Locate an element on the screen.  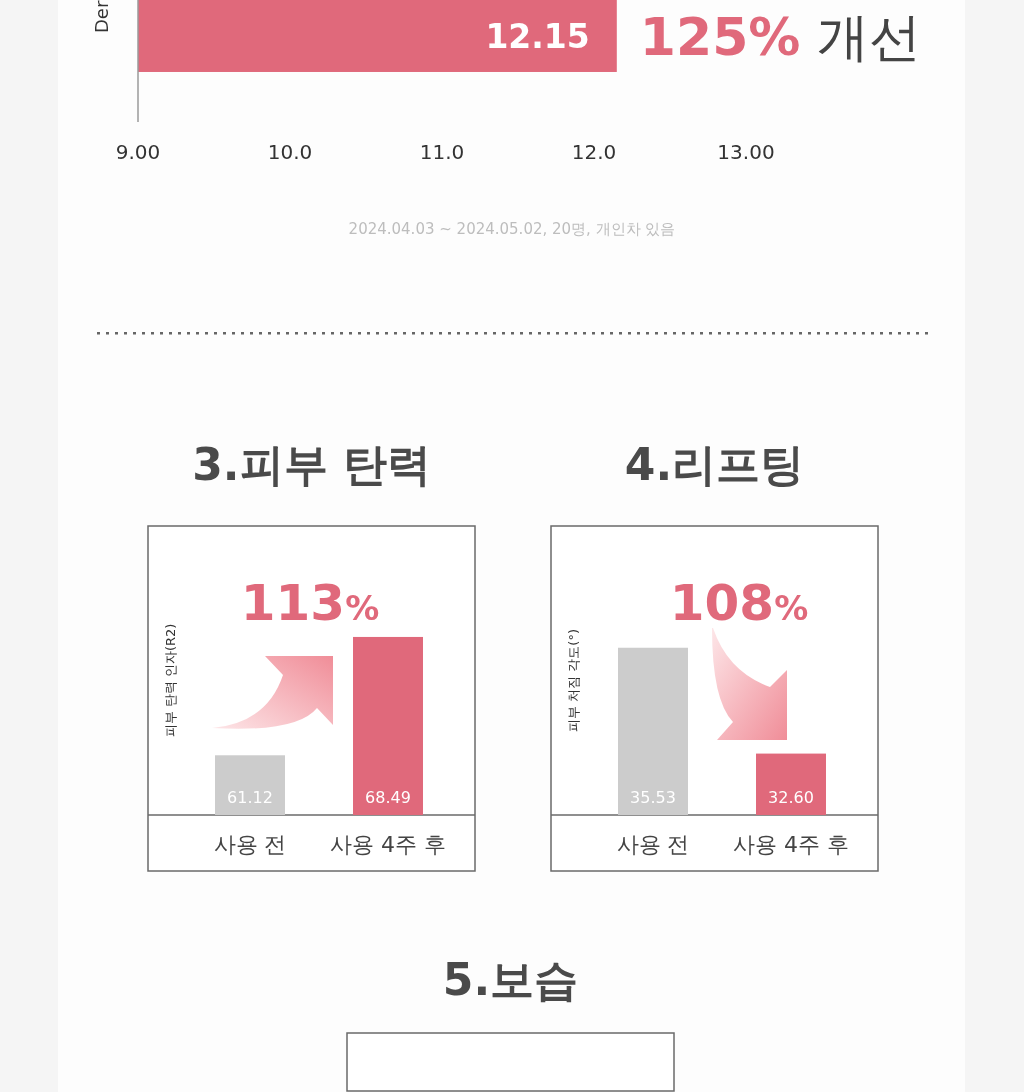
x-tick-label: 12.0 is located at coordinates (594, 152).